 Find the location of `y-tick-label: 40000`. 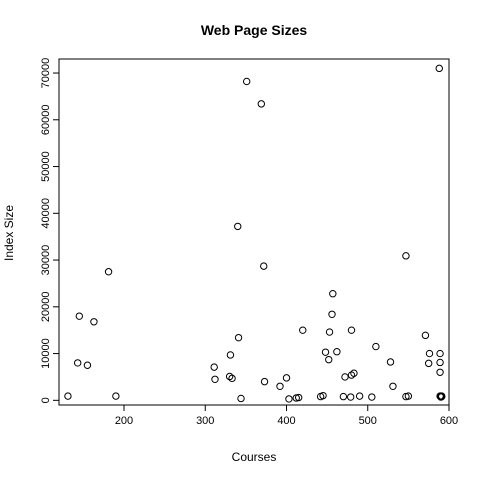

y-tick-label: 40000 is located at coordinates (46, 213).